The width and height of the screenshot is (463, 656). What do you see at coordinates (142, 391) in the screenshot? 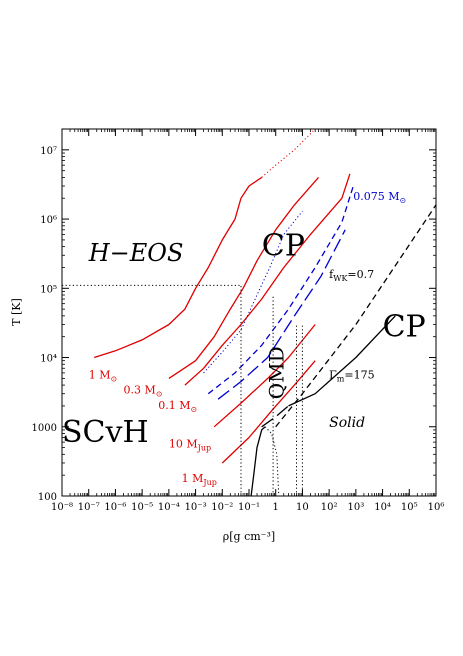
I see `annotation-0-3-m: 0.3 M⊙` at bounding box center [142, 391].